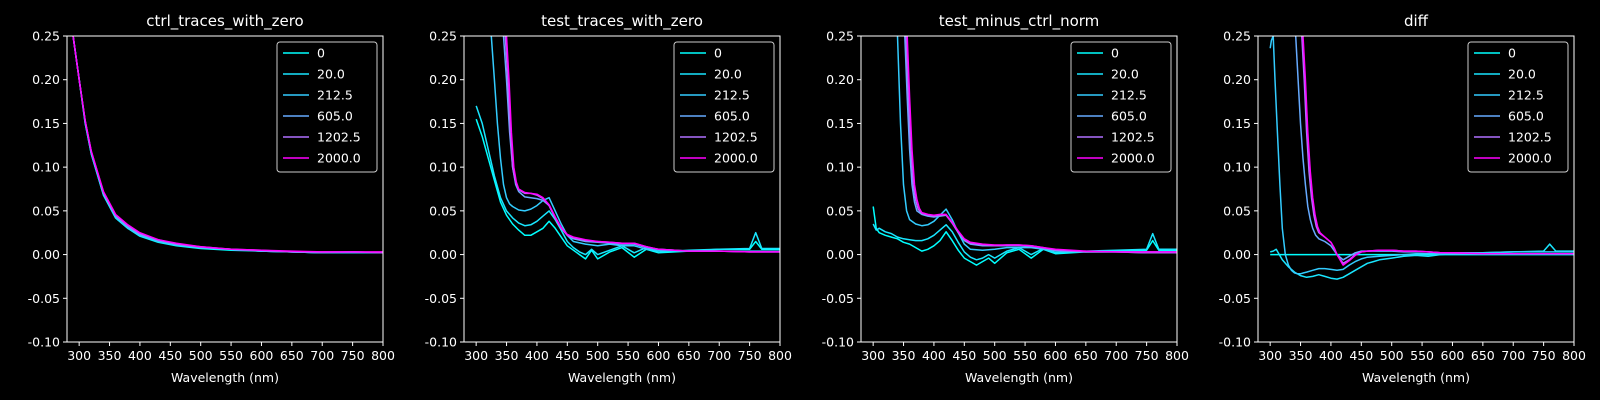 This screenshot has height=400, width=1600. Describe the element at coordinates (1019, 21) in the screenshot. I see `chart-title: test_minus_ctrl_norm` at that location.